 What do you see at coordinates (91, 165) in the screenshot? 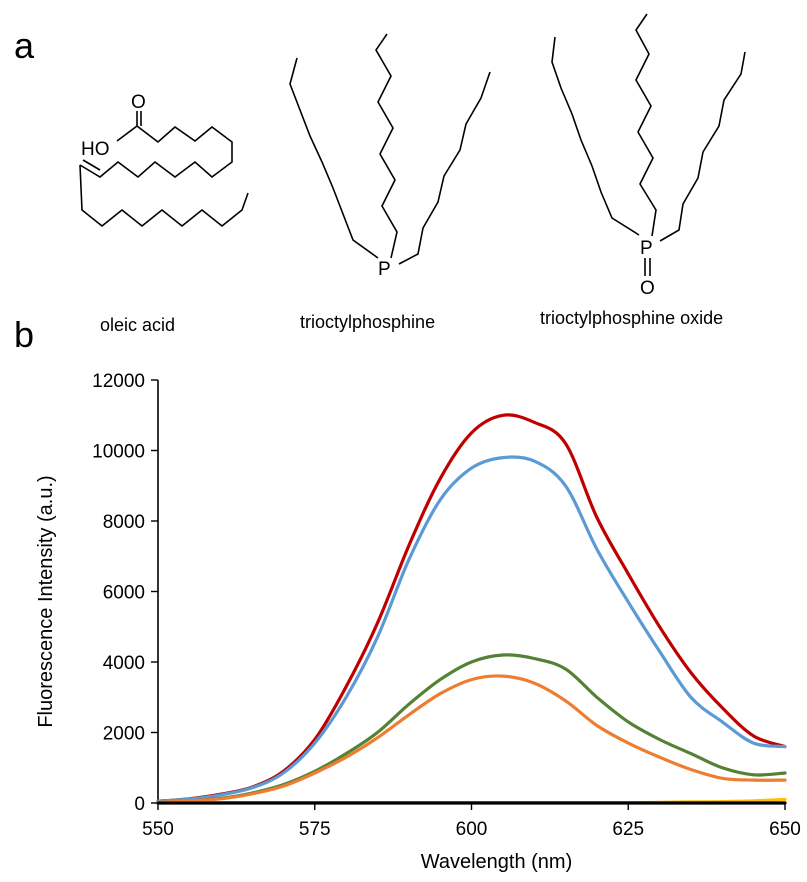
I see `cis-double-bond` at bounding box center [91, 165].